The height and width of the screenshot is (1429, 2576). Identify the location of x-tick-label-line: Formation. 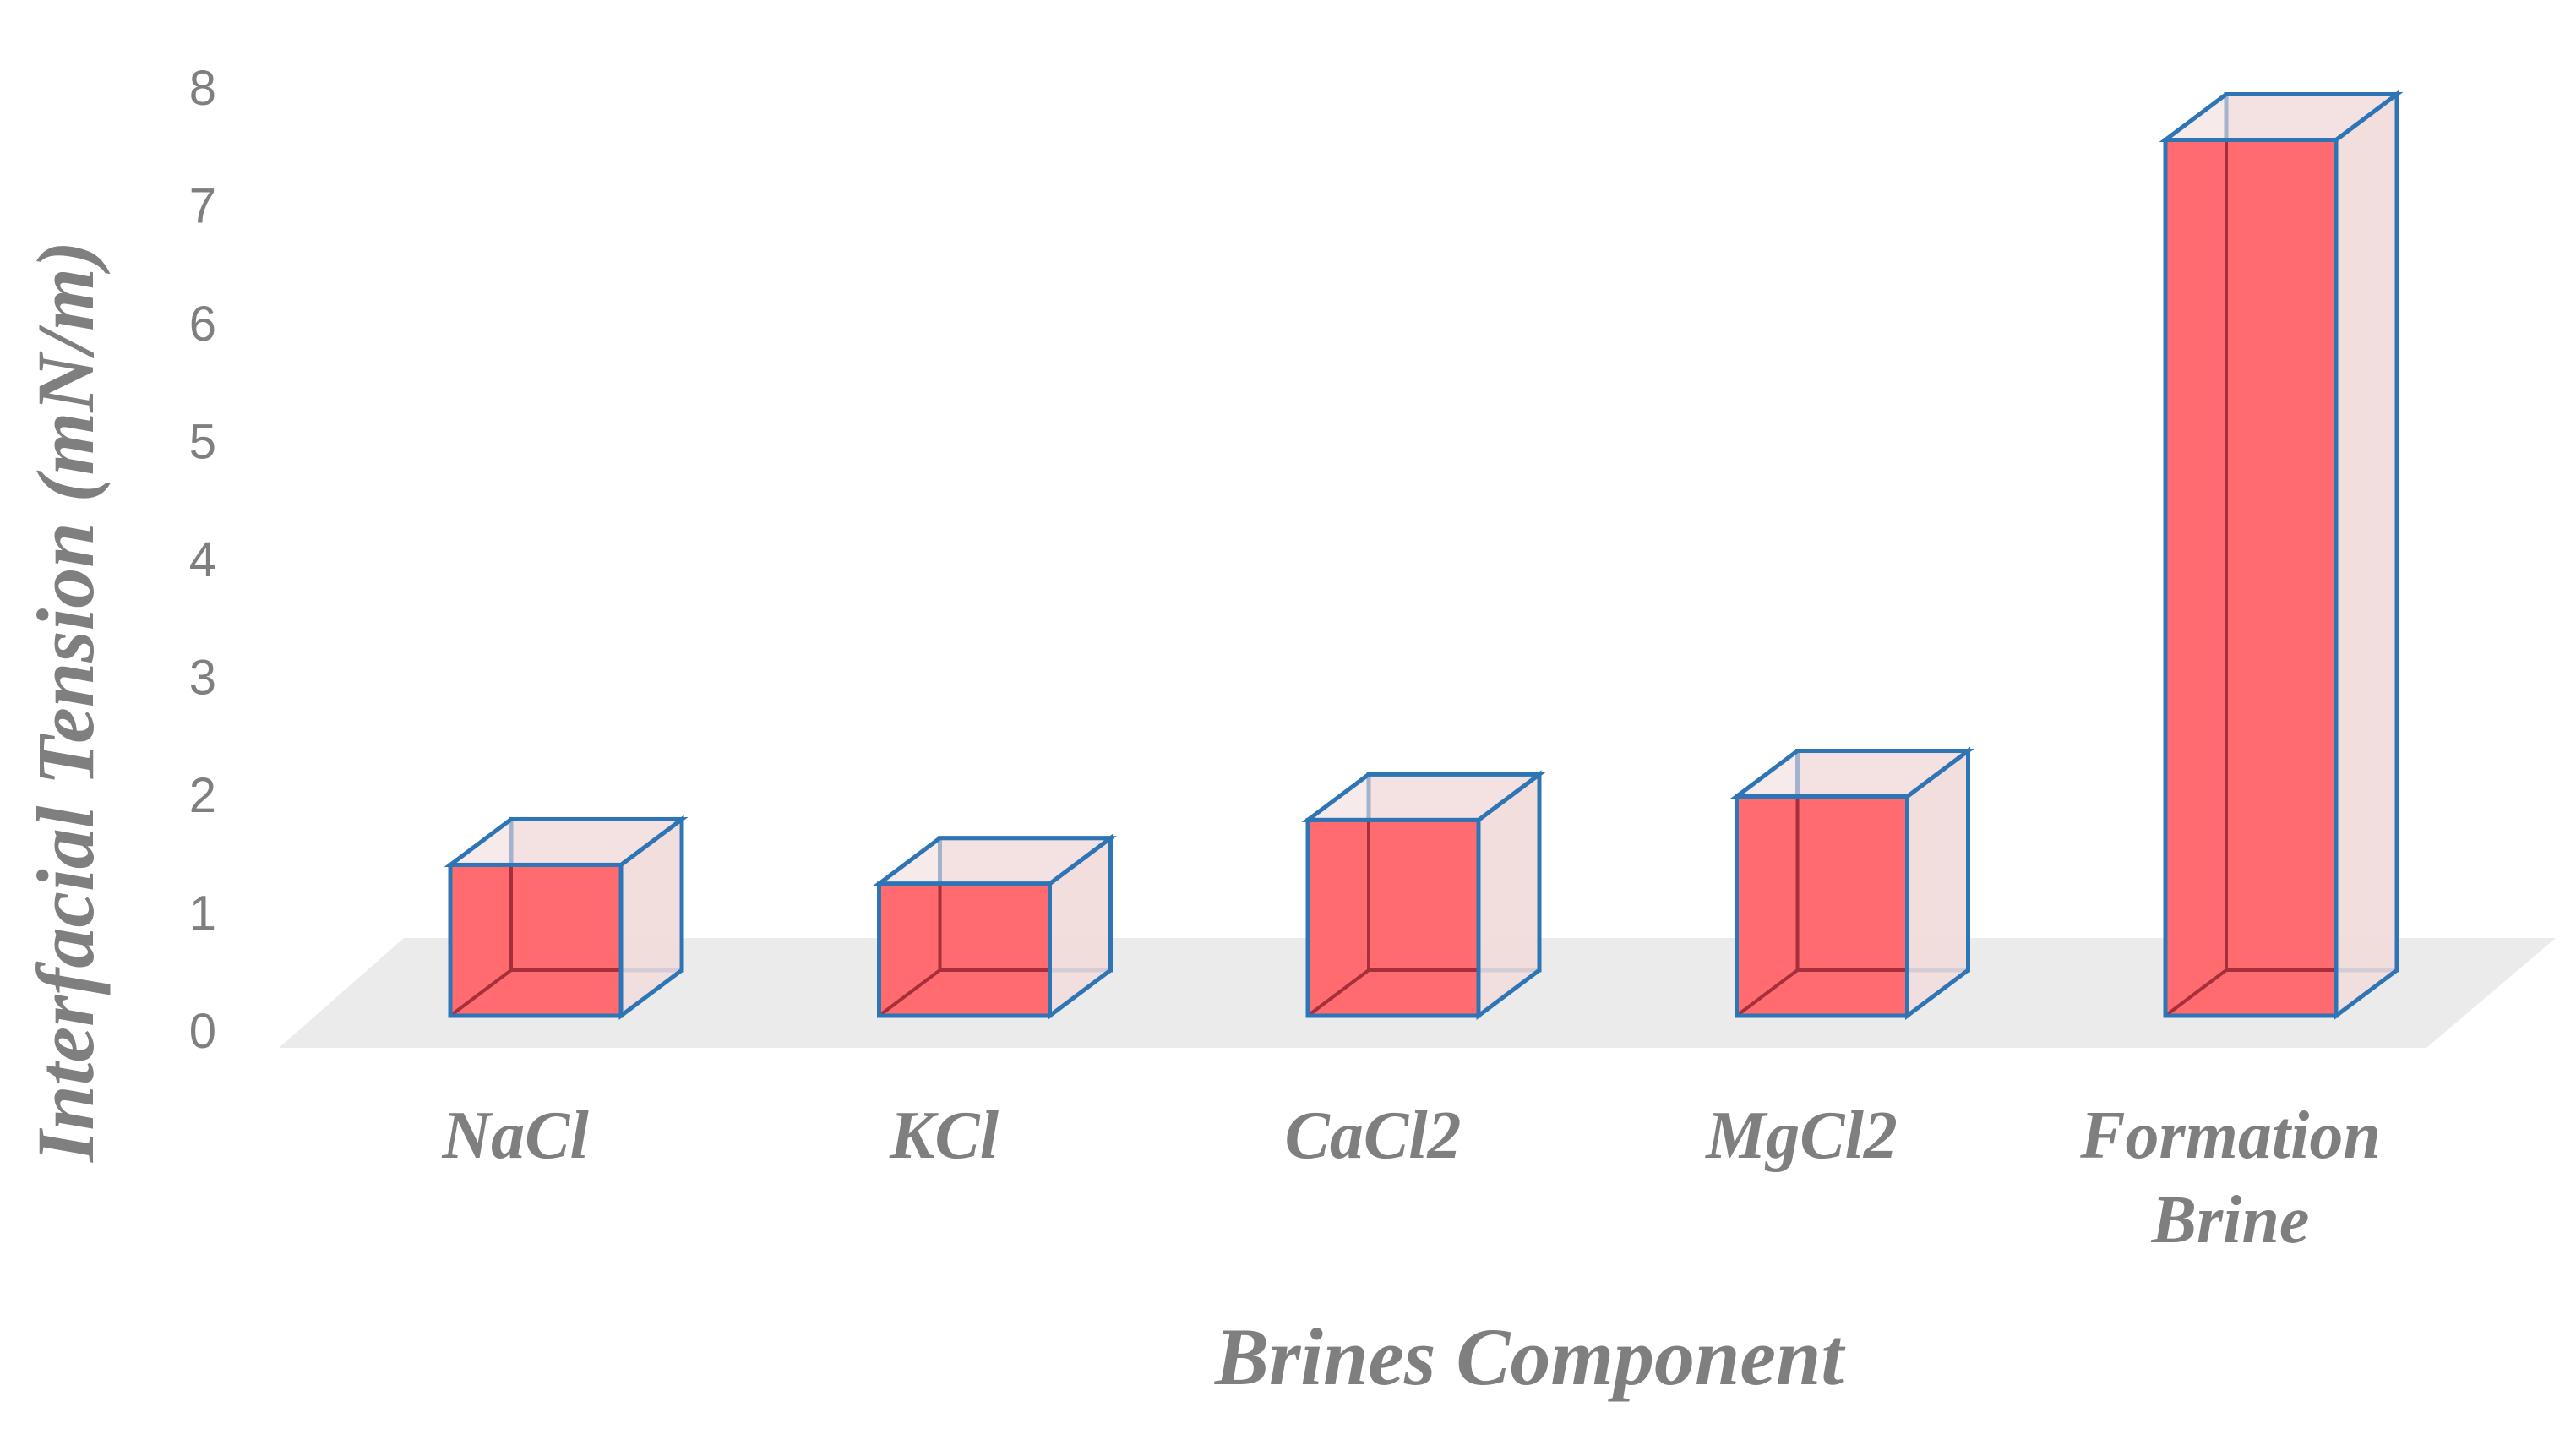
(2230, 1136).